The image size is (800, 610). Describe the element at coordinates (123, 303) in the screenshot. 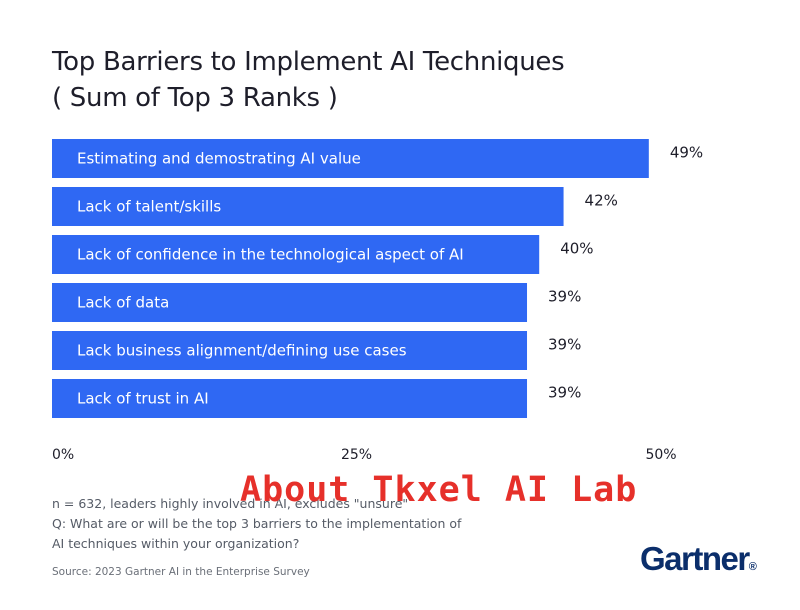

I see `bar-category-label: Lack of data` at that location.